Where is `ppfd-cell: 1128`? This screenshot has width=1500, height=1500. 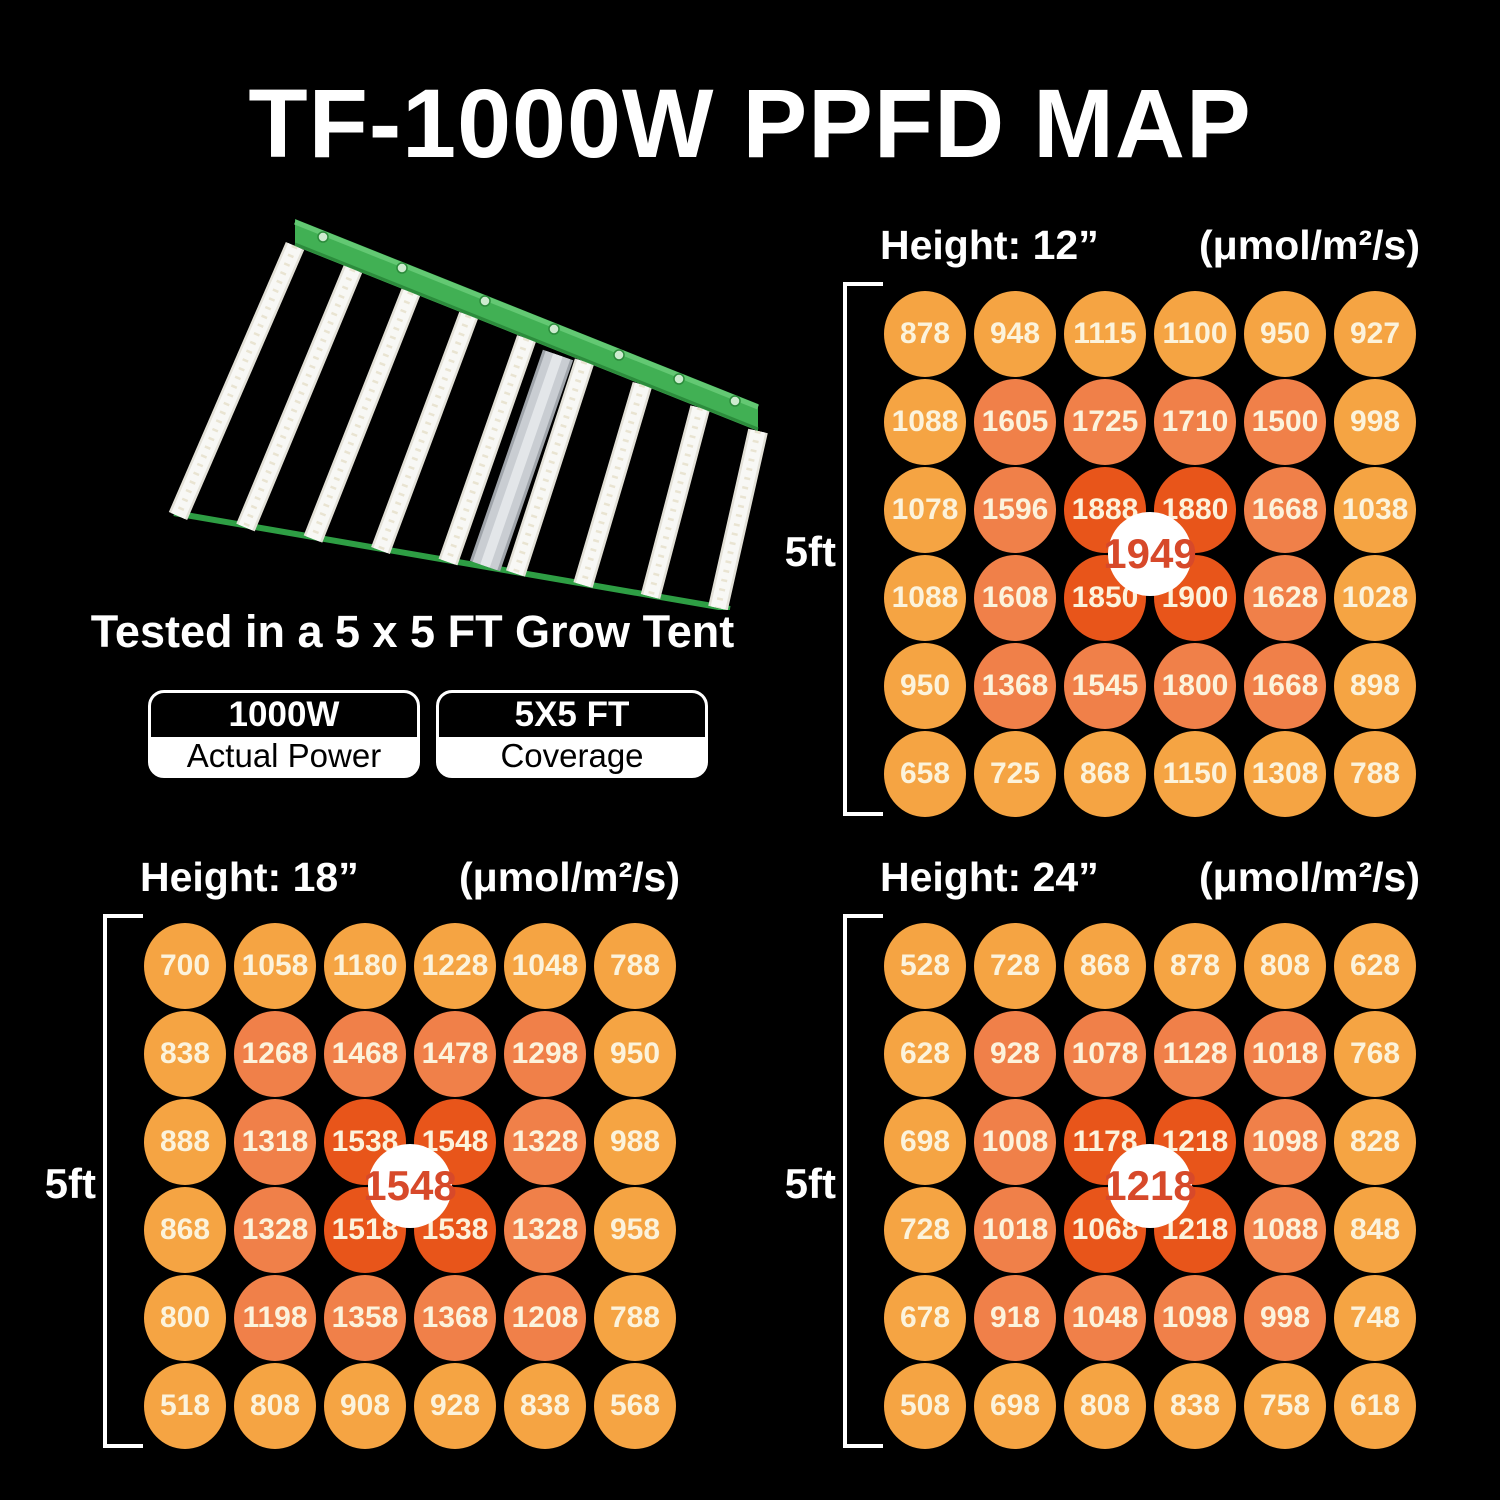
ppfd-cell: 1128 is located at coordinates (1195, 1054).